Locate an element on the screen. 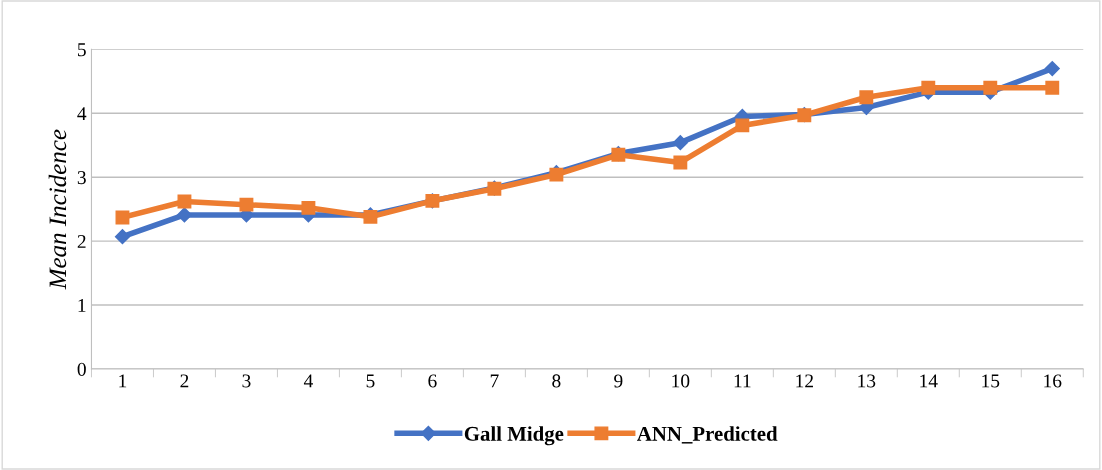 This screenshot has width=1102, height=470. y-tick-label: 1 is located at coordinates (82, 305).